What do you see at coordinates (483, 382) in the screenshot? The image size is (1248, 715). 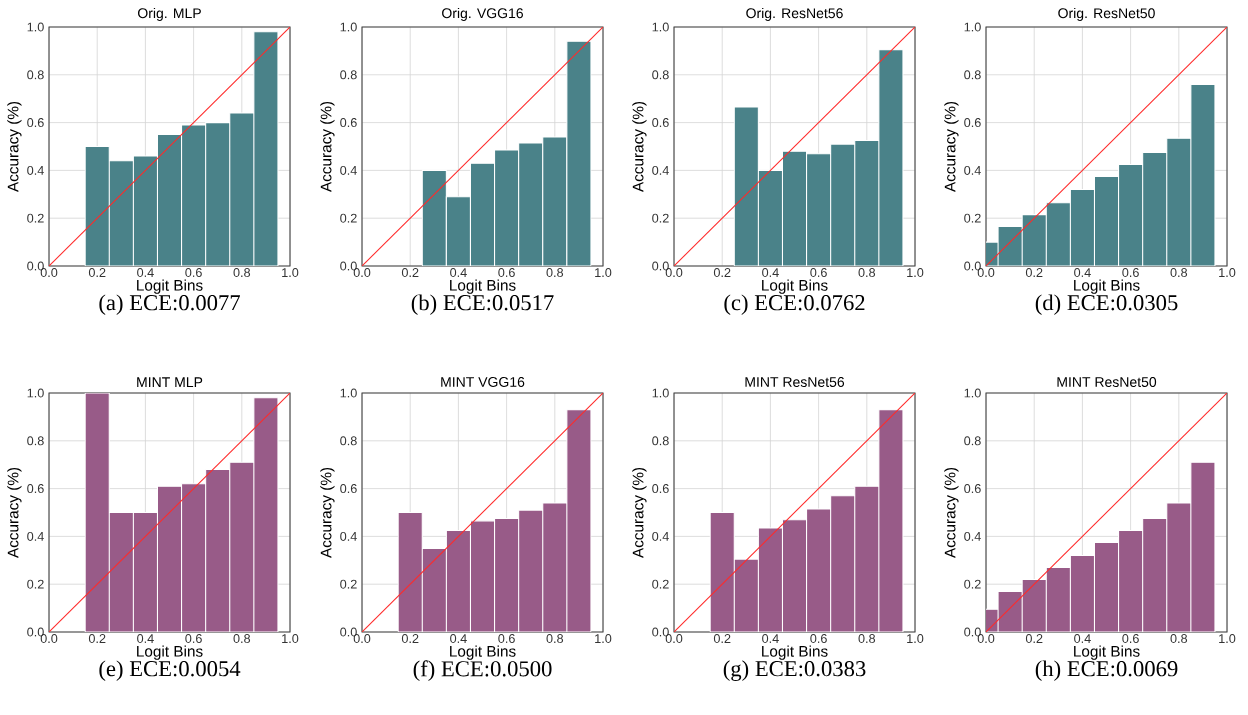 I see `chart-title: MINT VGG16` at bounding box center [483, 382].